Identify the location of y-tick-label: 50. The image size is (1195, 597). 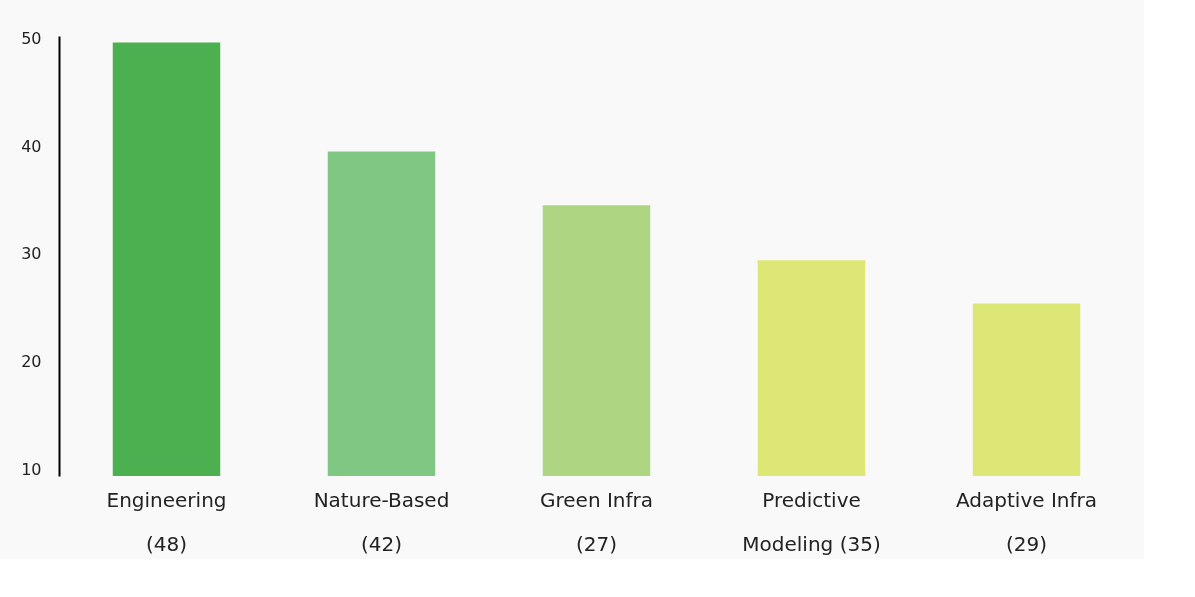
(31, 38).